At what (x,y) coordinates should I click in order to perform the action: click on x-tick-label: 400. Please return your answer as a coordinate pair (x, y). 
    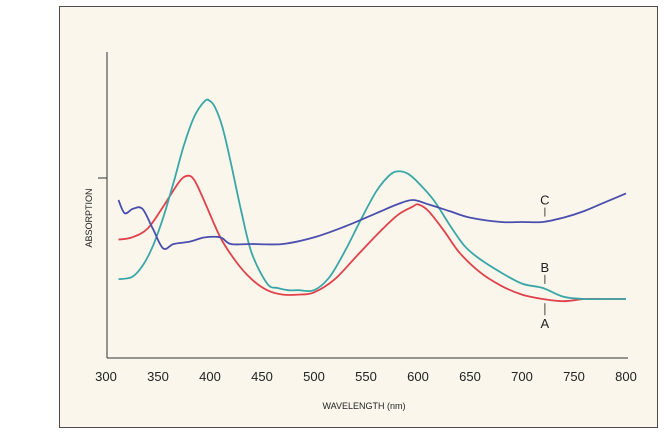
    Looking at the image, I should click on (210, 376).